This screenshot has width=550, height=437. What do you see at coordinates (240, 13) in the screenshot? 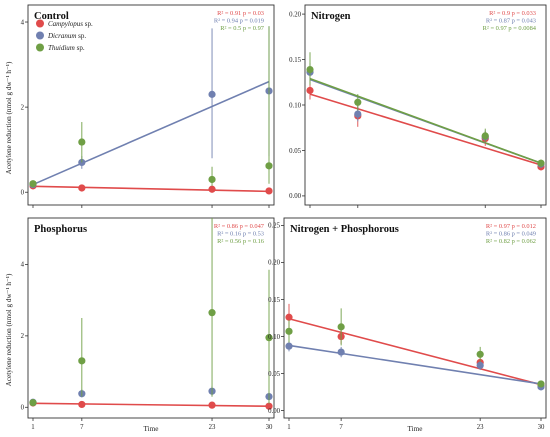
I see `stat-line: R² = 0.91 p = 0.03` at bounding box center [240, 13].